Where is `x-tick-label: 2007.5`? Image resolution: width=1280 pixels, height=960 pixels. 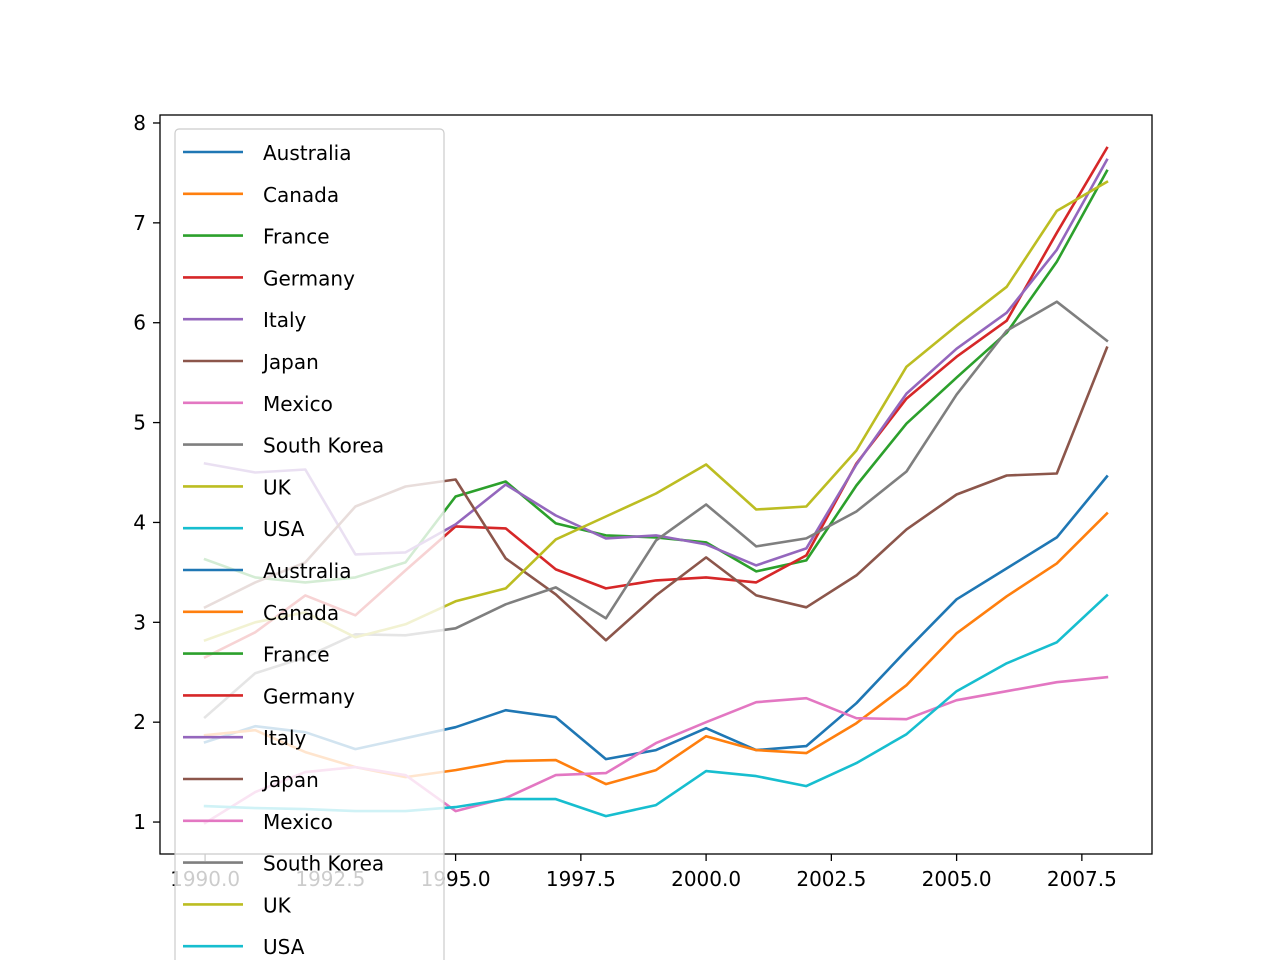
x-tick-label: 2007.5 is located at coordinates (1082, 879).